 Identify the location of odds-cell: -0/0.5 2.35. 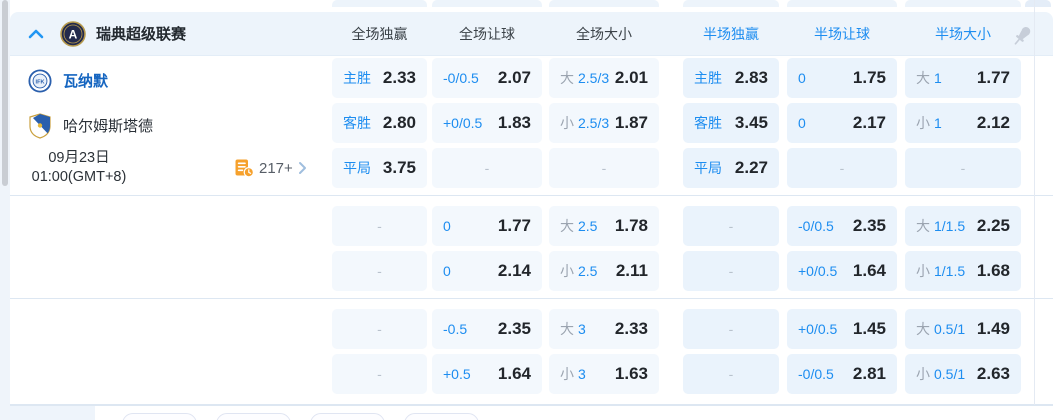
(842, 226).